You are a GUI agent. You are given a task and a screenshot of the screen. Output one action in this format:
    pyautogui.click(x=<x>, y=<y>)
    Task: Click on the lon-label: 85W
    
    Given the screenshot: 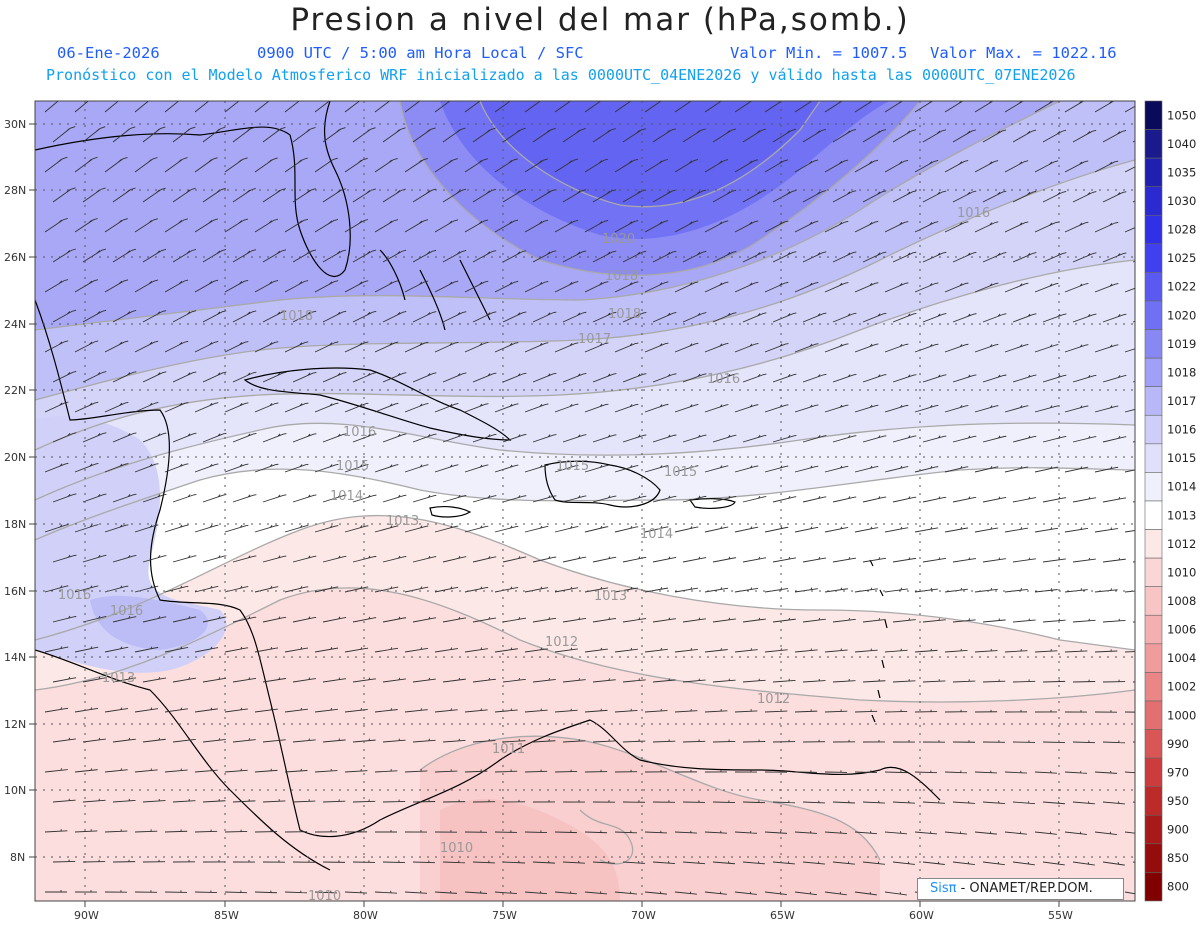 What is the action you would take?
    pyautogui.click(x=226, y=915)
    